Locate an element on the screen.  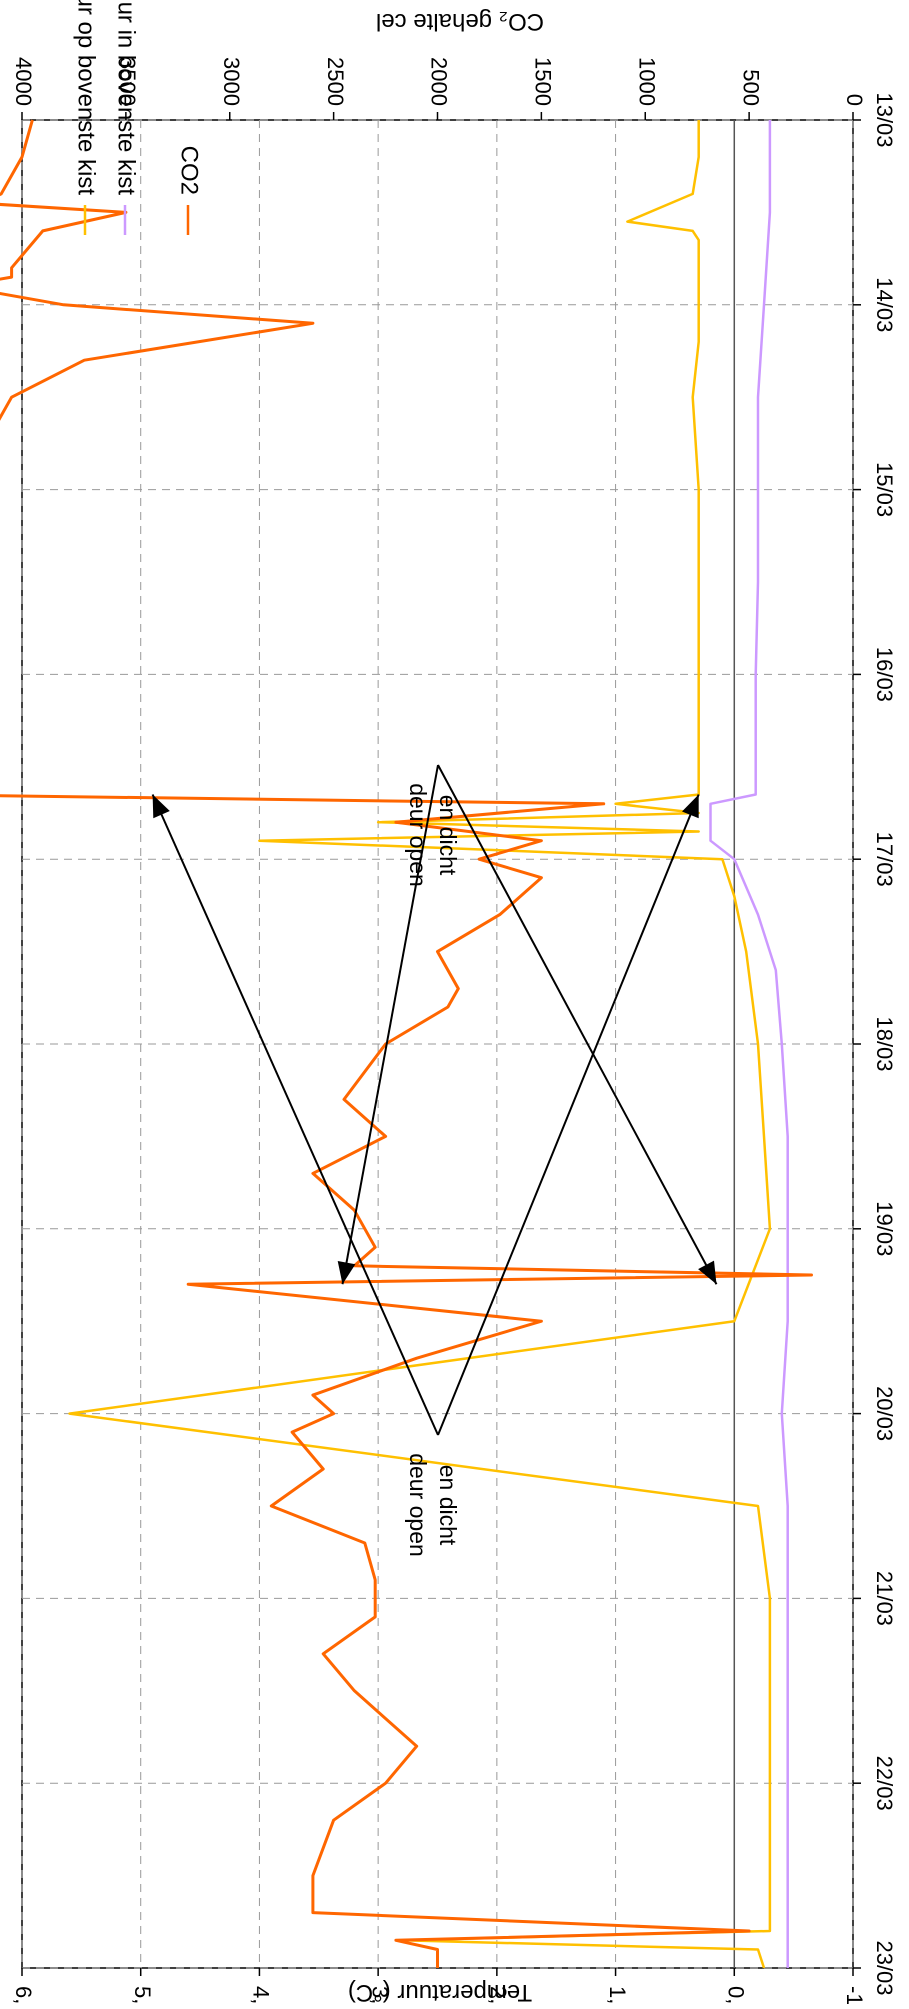
axis-title-co2: CO₂ gehalte cel is located at coordinates (460, 21).